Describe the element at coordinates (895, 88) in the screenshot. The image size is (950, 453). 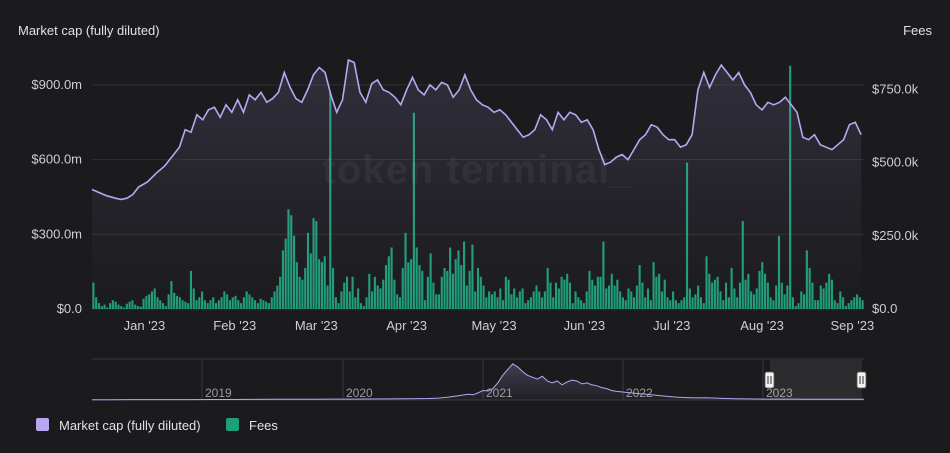
I see `right-tick-label: $750.0k` at that location.